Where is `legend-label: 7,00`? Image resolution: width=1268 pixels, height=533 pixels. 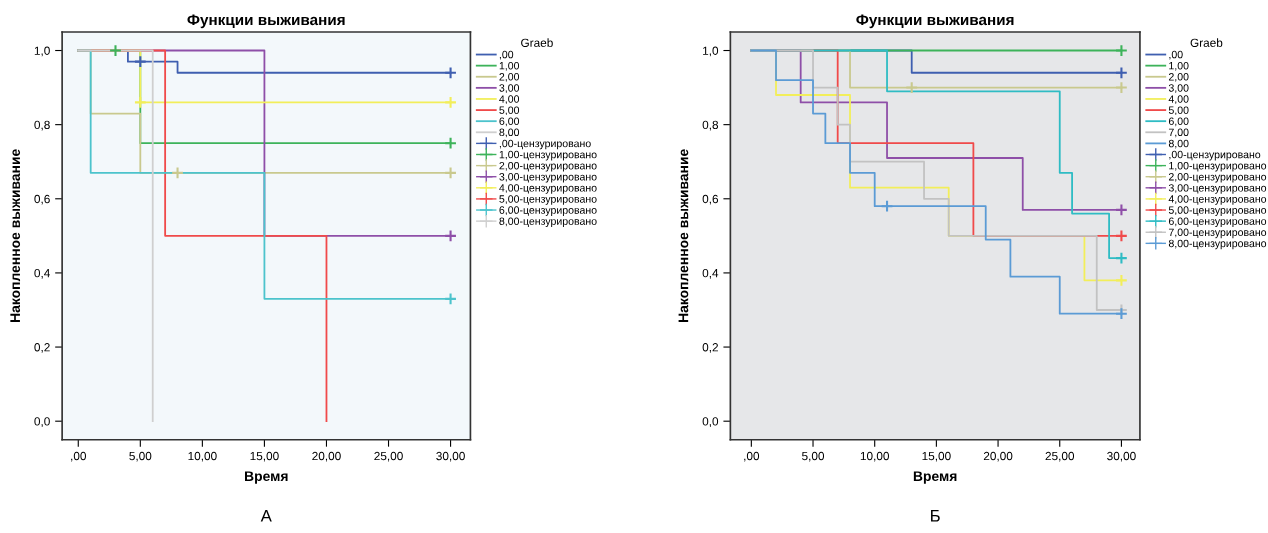
legend-label: 7,00 is located at coordinates (1178, 133).